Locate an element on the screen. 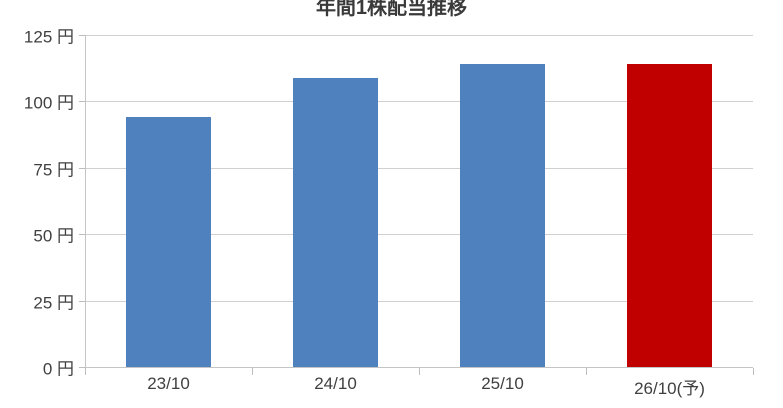 Image resolution: width=783 pixels, height=408 pixels. y-tick-label: 100 円 is located at coordinates (48, 103).